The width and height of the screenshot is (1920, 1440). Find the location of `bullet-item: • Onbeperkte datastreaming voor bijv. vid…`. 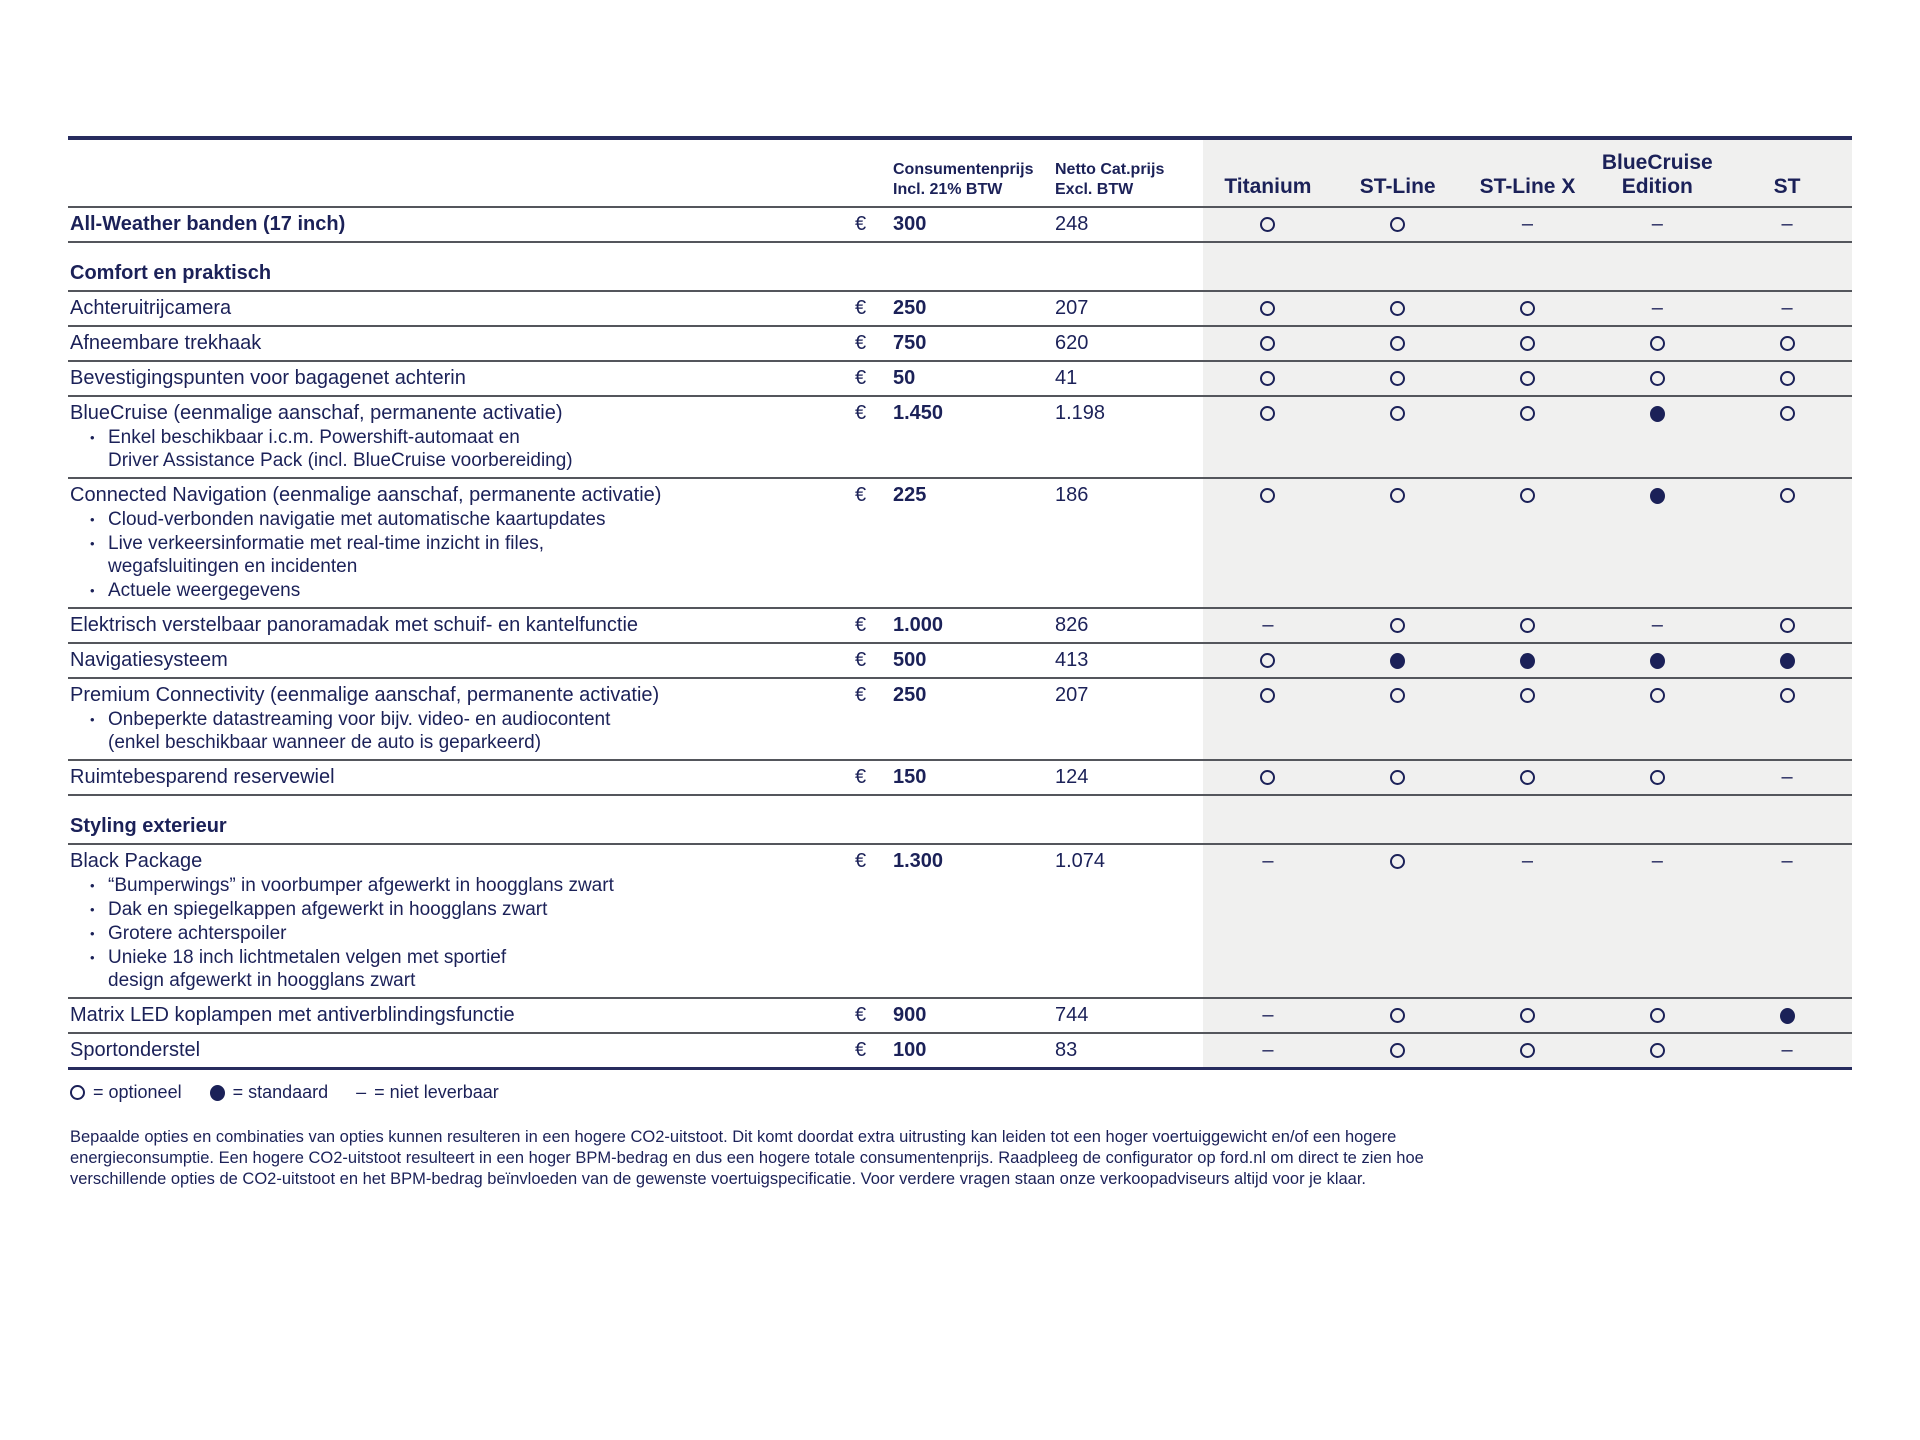

bullet-item: • Onbeperkte datastreaming voor bijv. vid… is located at coordinates (449, 731).